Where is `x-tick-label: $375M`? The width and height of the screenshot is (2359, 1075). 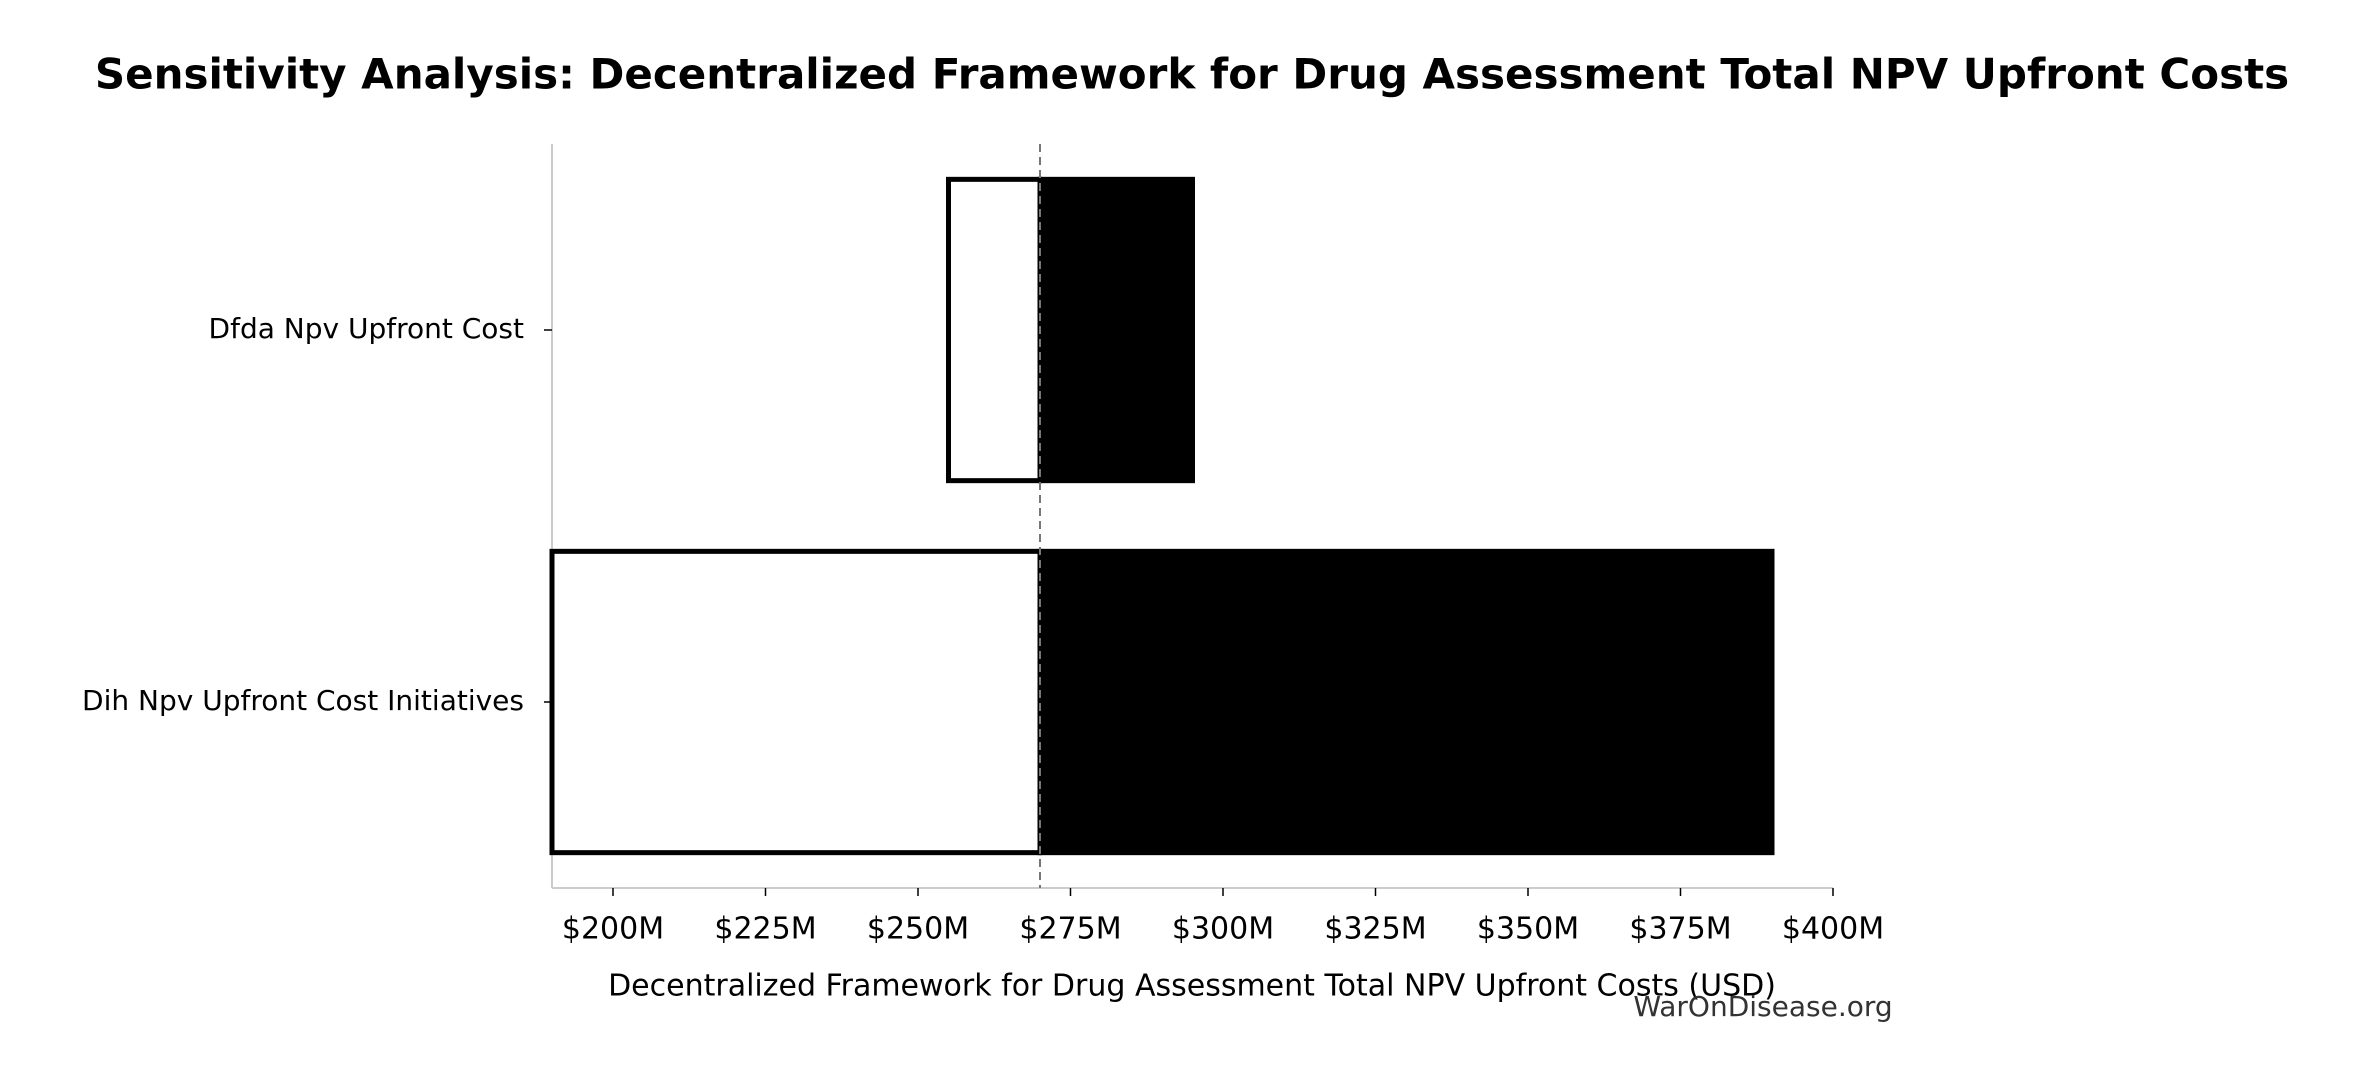 x-tick-label: $375M is located at coordinates (1680, 929).